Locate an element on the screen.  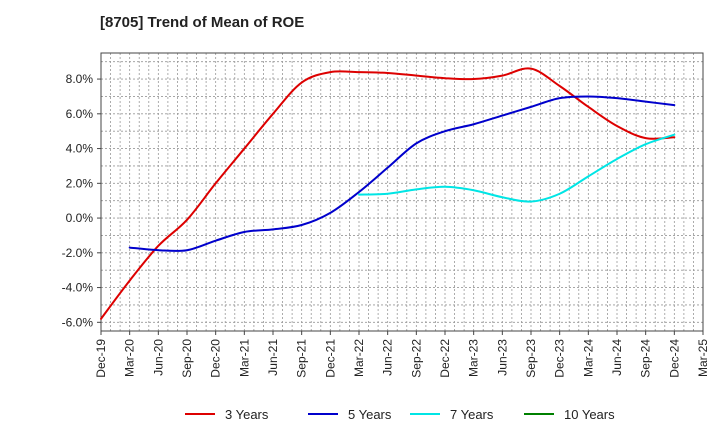
x-tick-label: Mar-22 is located at coordinates (359, 358).